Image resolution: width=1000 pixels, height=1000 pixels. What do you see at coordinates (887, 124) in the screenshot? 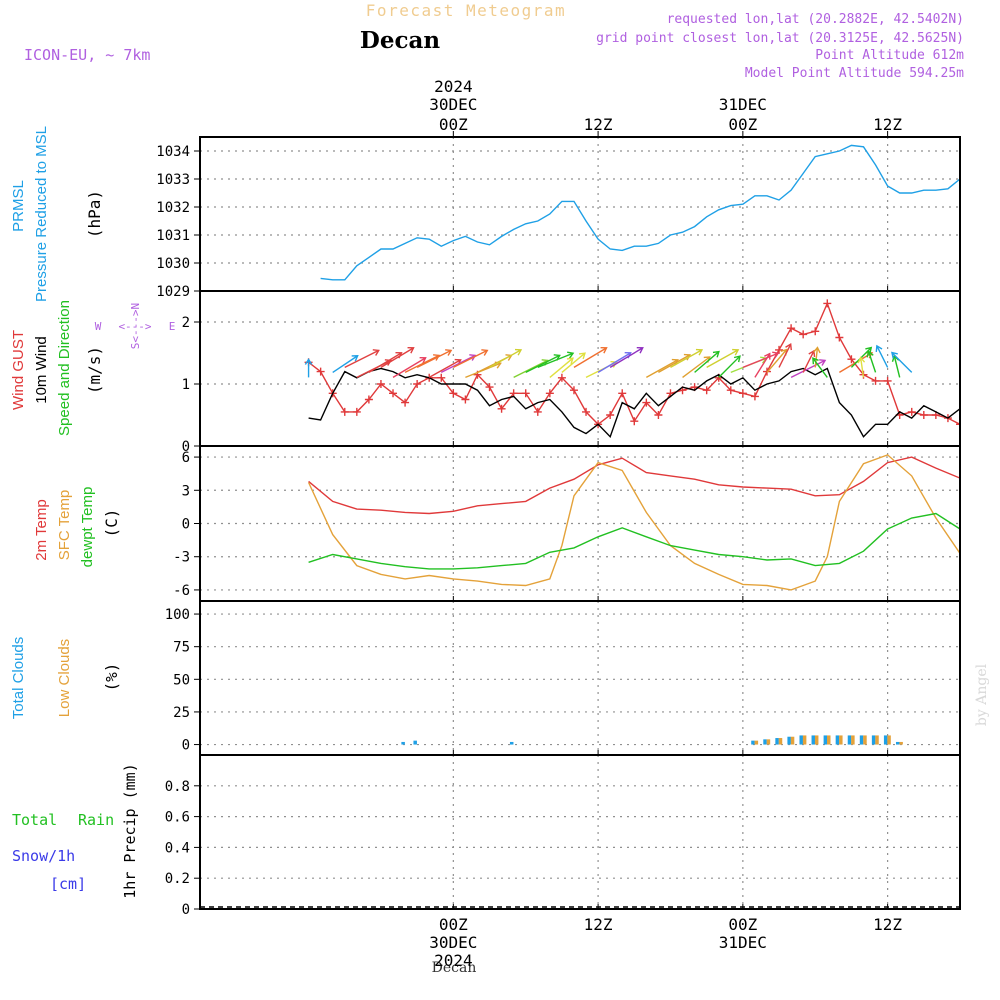
I see `top-time-label: 12Z` at bounding box center [887, 124].